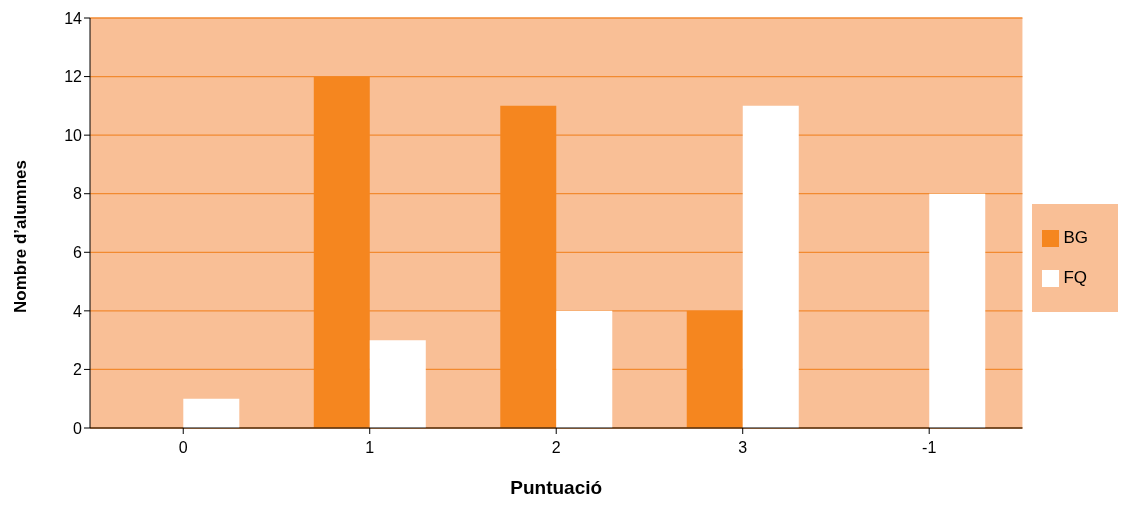 This screenshot has height=511, width=1126. I want to click on y-tick-label: 2, so click(78, 370).